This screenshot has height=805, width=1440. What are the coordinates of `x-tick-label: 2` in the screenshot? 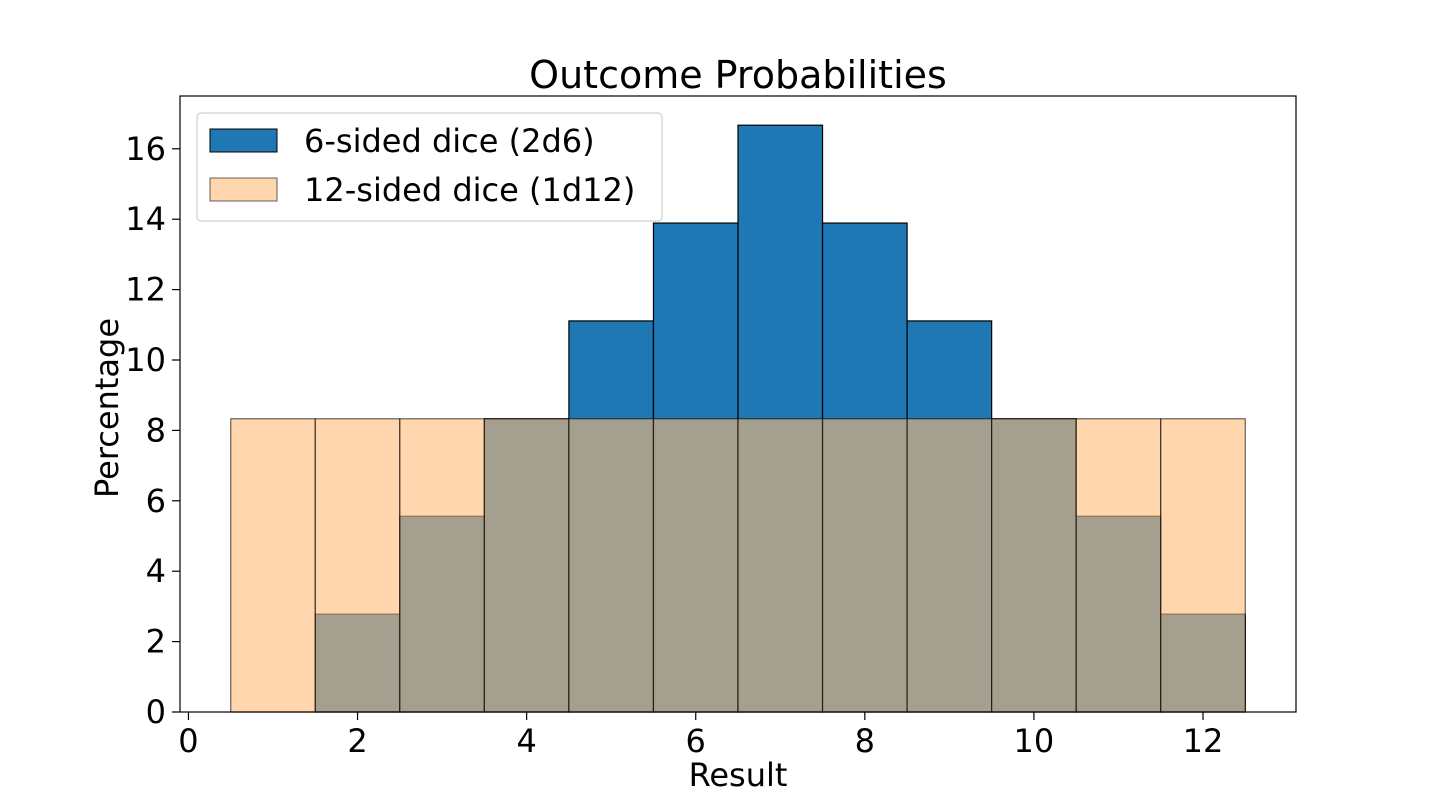 It's located at (357, 741).